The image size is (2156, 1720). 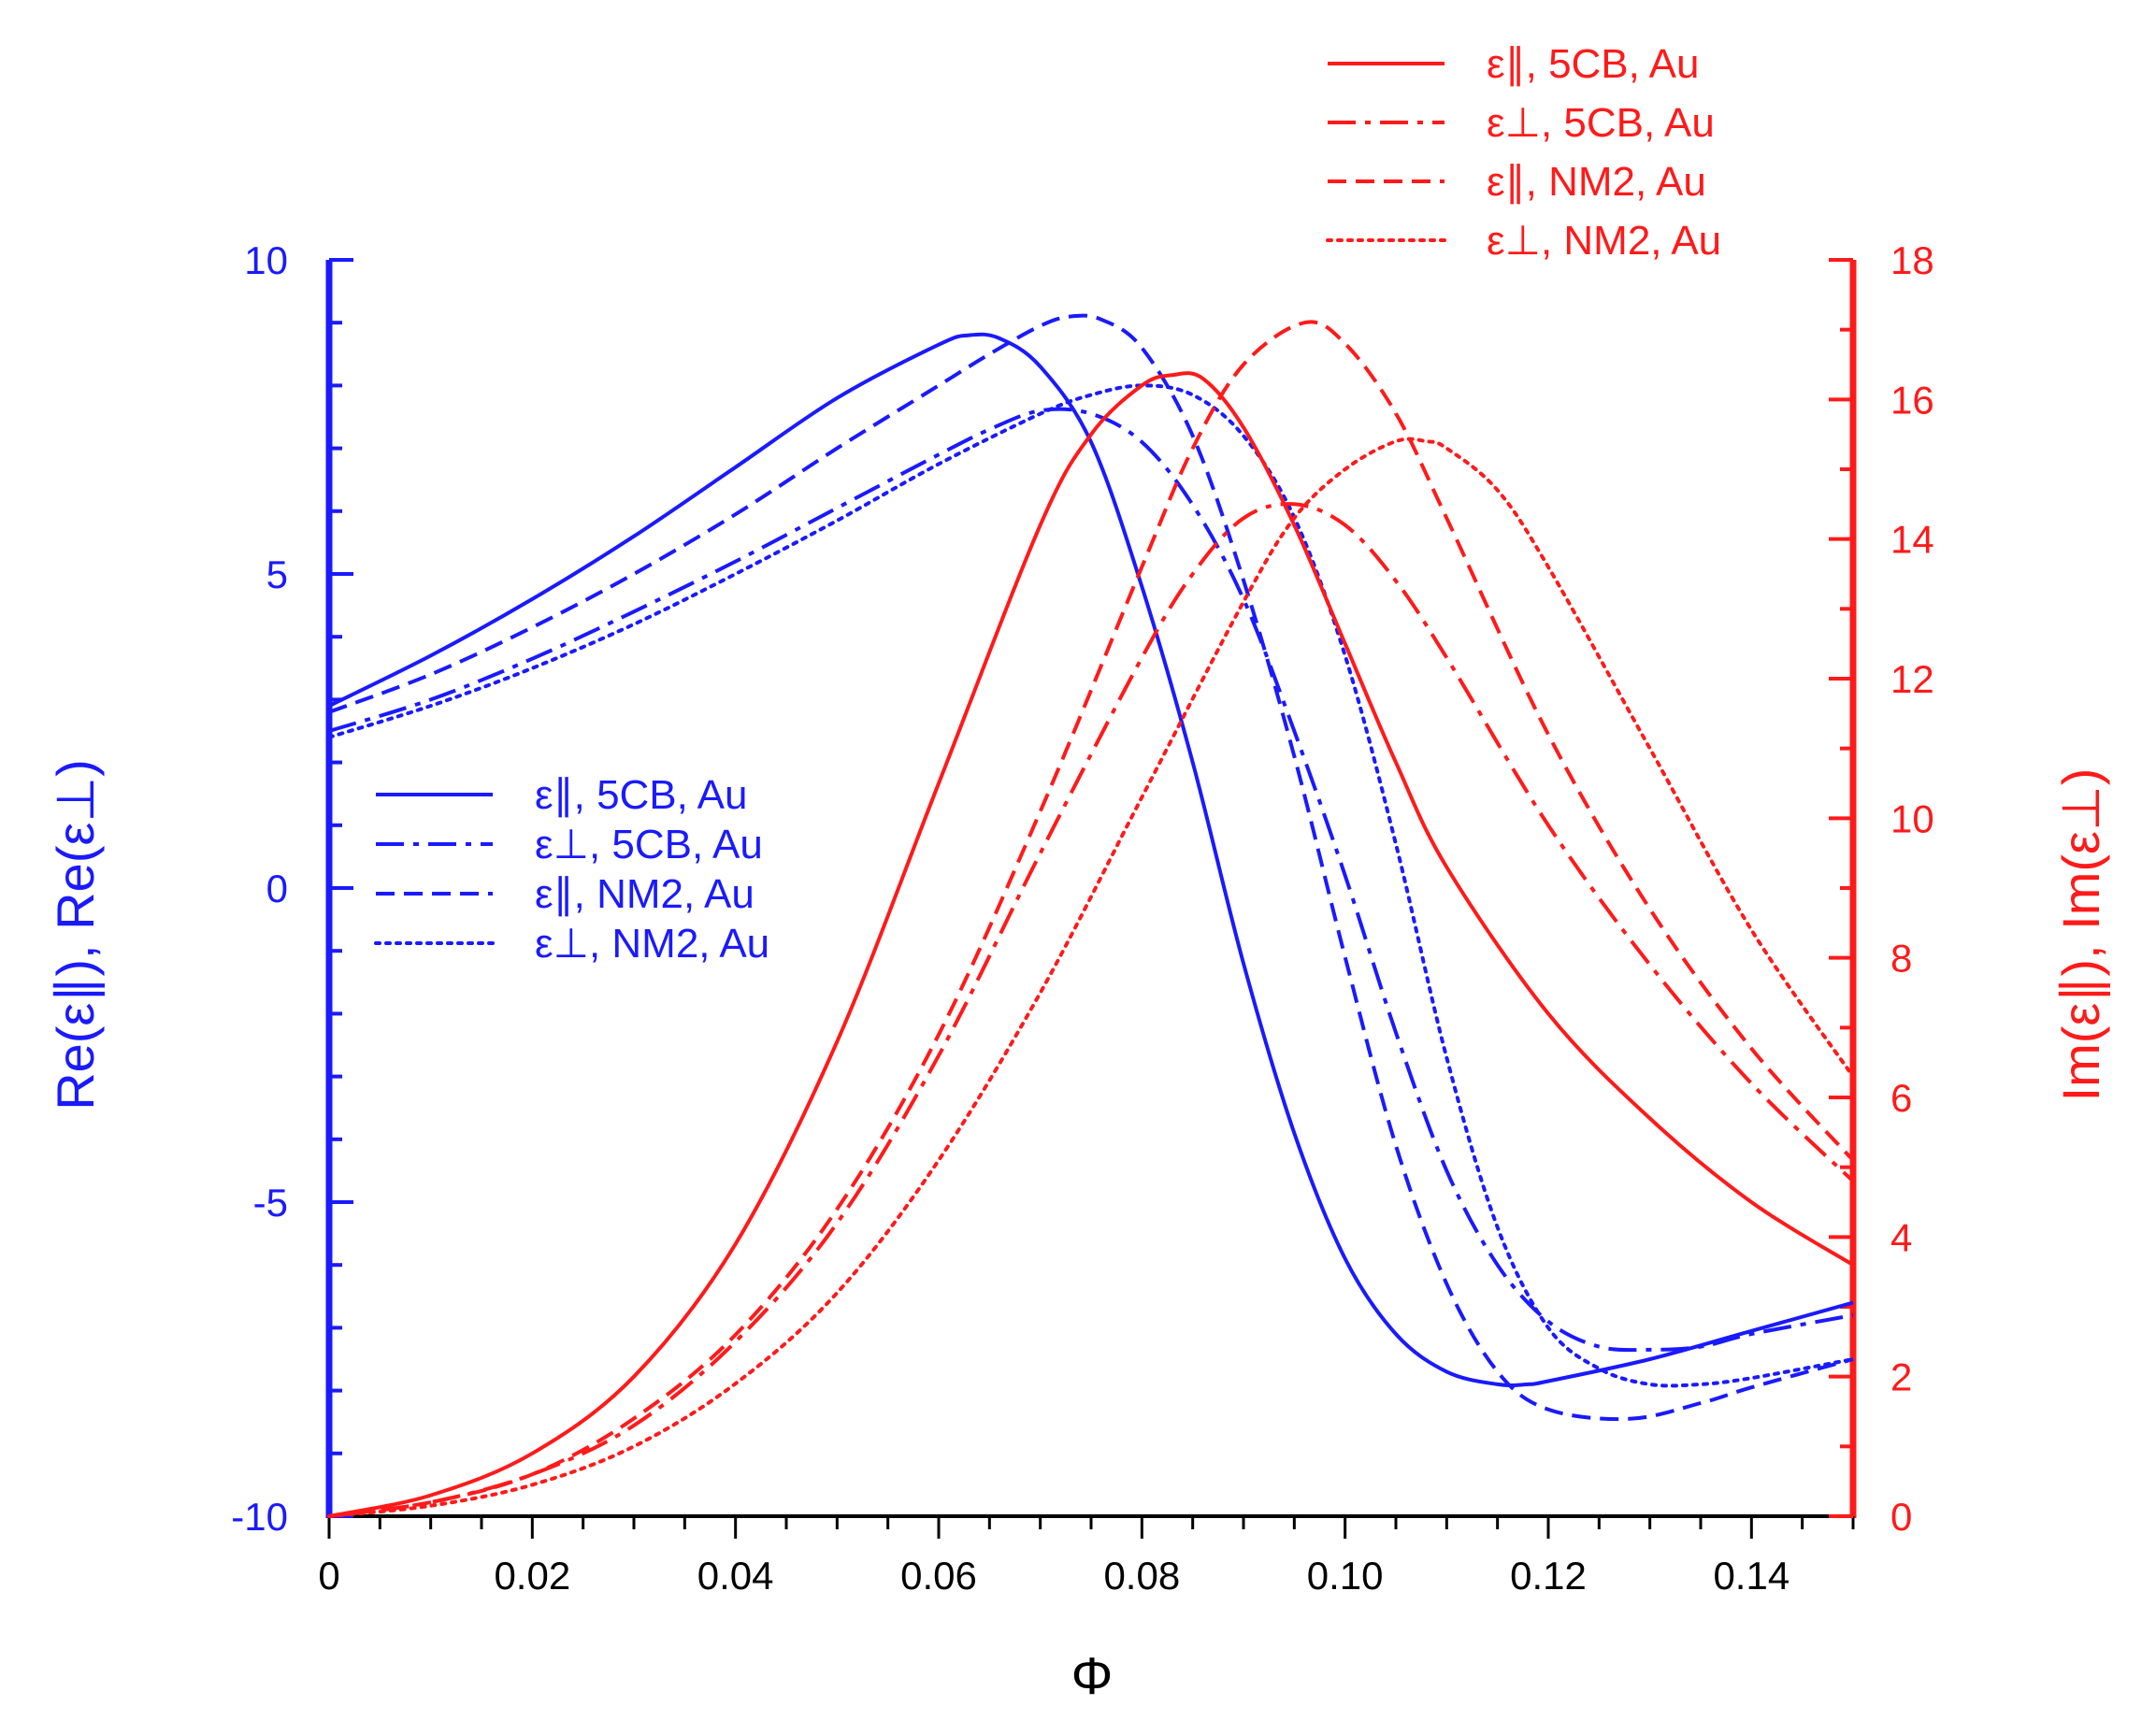 What do you see at coordinates (938, 1576) in the screenshot?
I see `x-tick-label: 0.06` at bounding box center [938, 1576].